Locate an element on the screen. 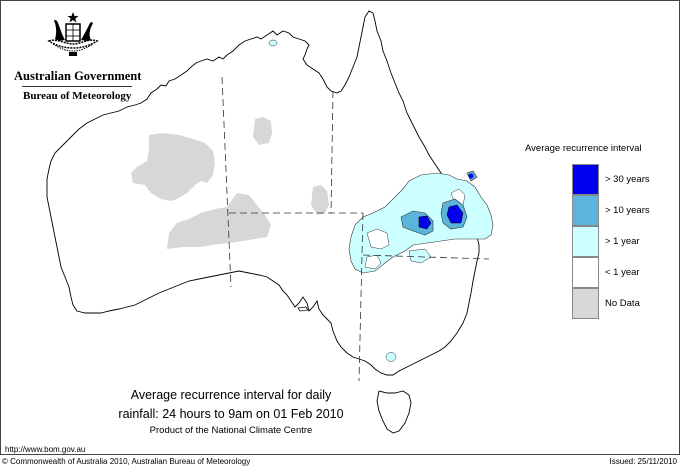 The width and height of the screenshot is (680, 467). legend-item-gt-10: > 10 years is located at coordinates (626, 210).